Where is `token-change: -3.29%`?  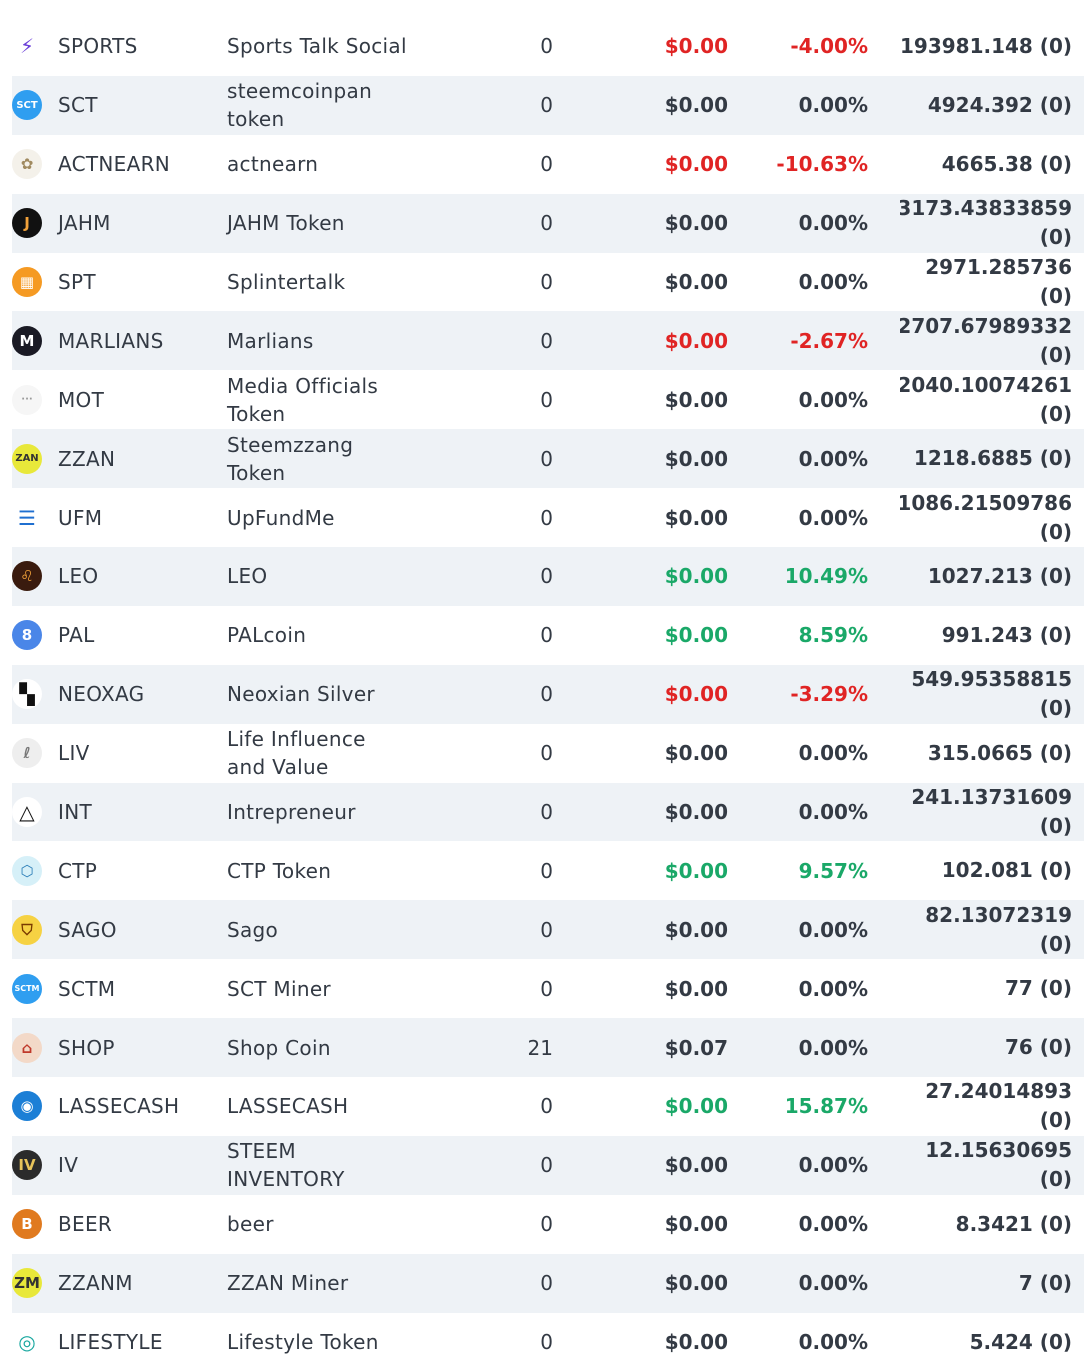
token-change: -3.29% is located at coordinates (829, 694).